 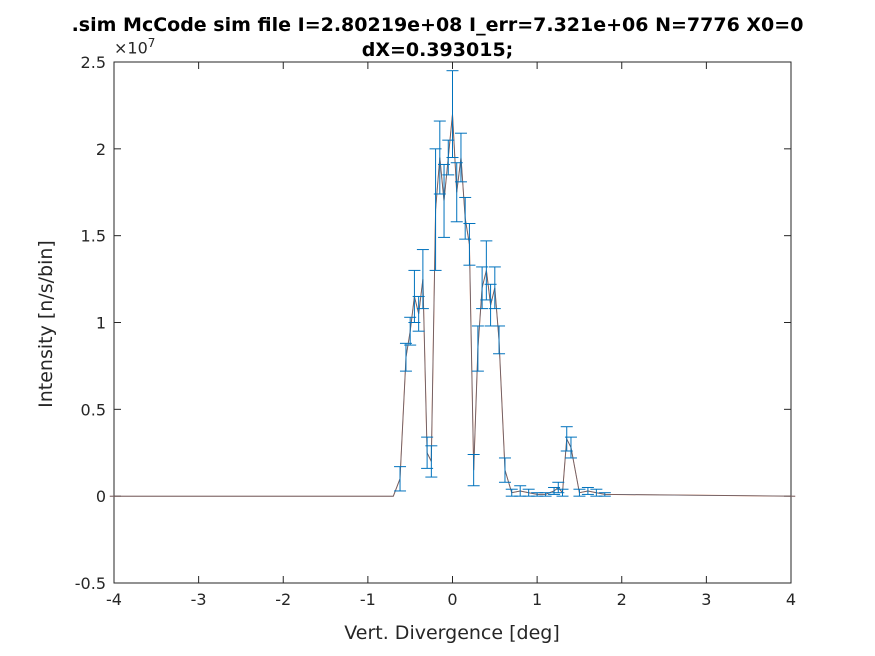 What do you see at coordinates (131, 48) in the screenshot?
I see `y-exponent-base: ×10` at bounding box center [131, 48].